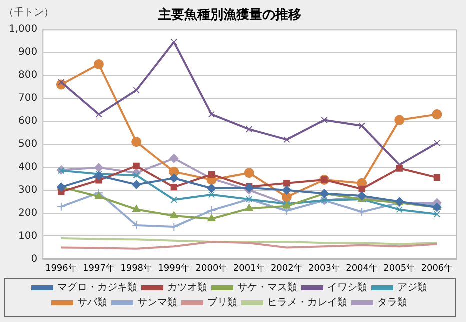 The image size is (466, 322). I want to click on legend-label: アジ類, so click(413, 288).